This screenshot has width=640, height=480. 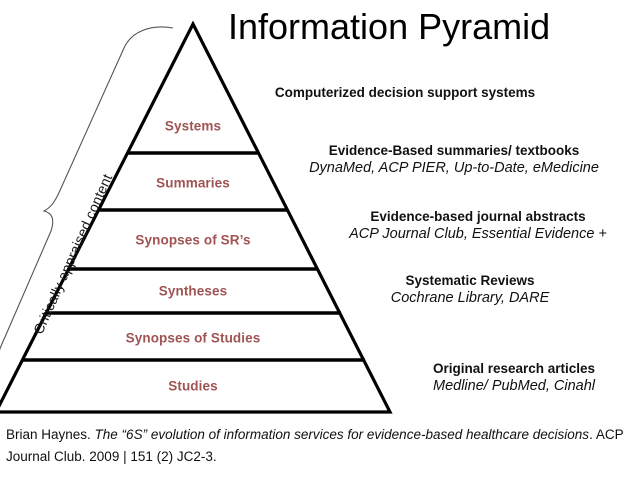 What do you see at coordinates (389, 26) in the screenshot?
I see `page-title: Information Pyramid` at bounding box center [389, 26].